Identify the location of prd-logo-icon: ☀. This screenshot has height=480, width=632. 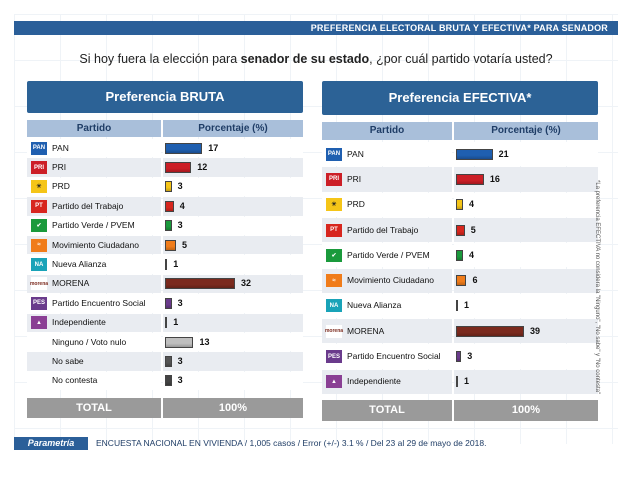
(334, 205).